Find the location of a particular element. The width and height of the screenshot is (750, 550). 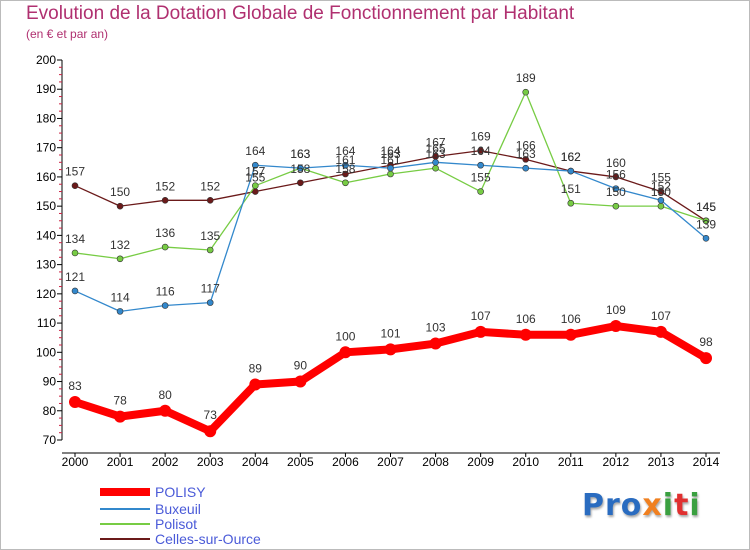

x-tick-label: 2010 is located at coordinates (525, 462).